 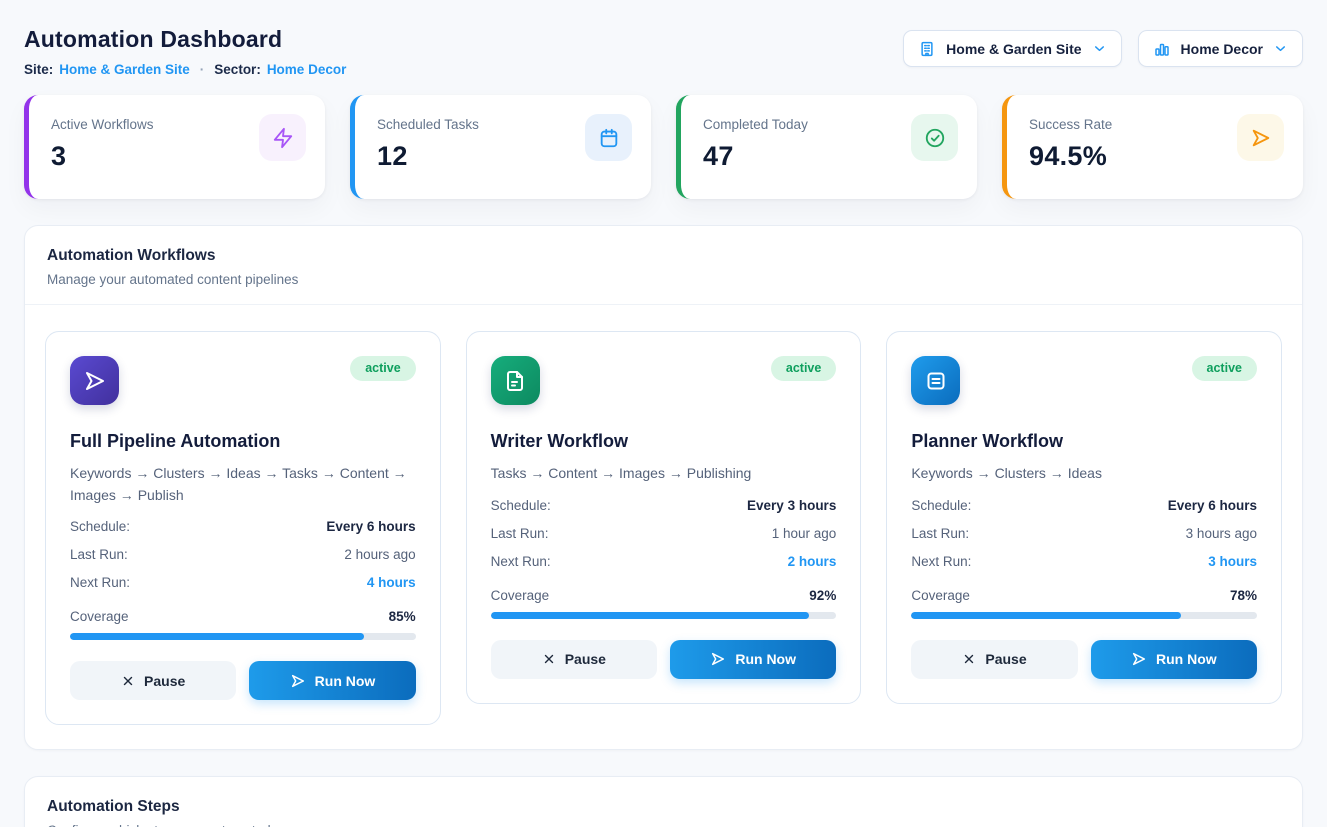 I want to click on bar-chart-icon, so click(x=1162, y=49).